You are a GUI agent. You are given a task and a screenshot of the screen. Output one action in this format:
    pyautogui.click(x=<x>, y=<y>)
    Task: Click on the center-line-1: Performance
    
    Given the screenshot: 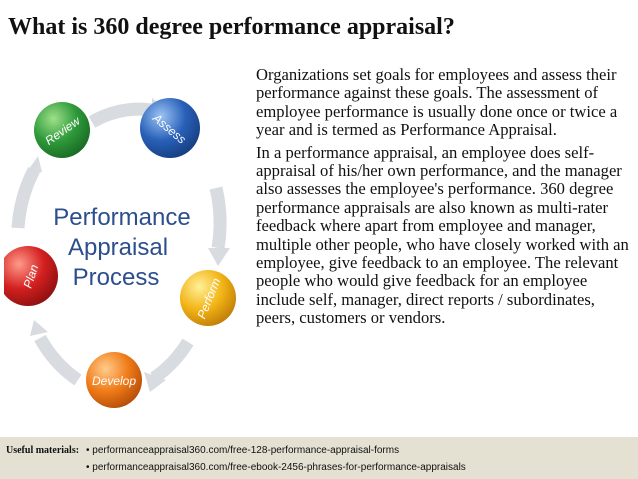 What is the action you would take?
    pyautogui.click(x=121, y=217)
    